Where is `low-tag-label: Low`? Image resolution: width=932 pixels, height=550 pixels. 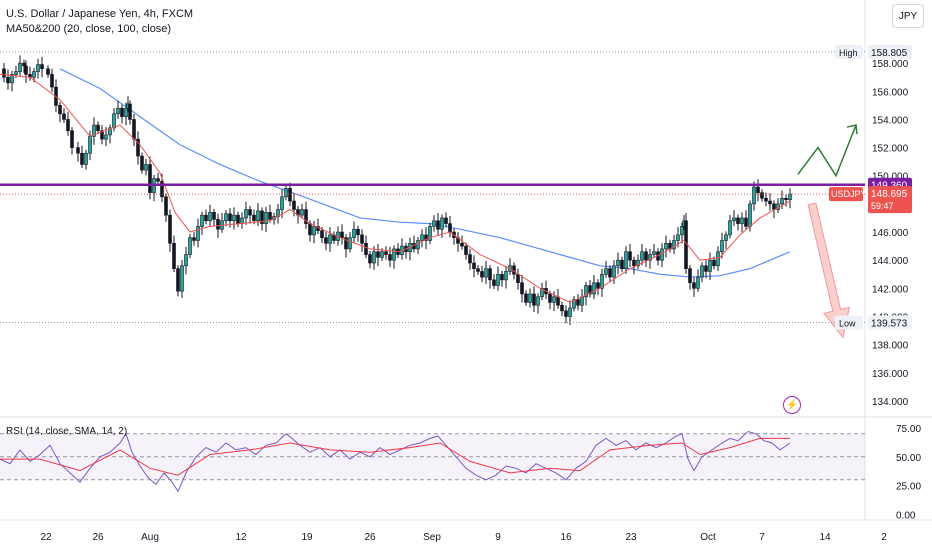 low-tag-label: Low is located at coordinates (847, 323).